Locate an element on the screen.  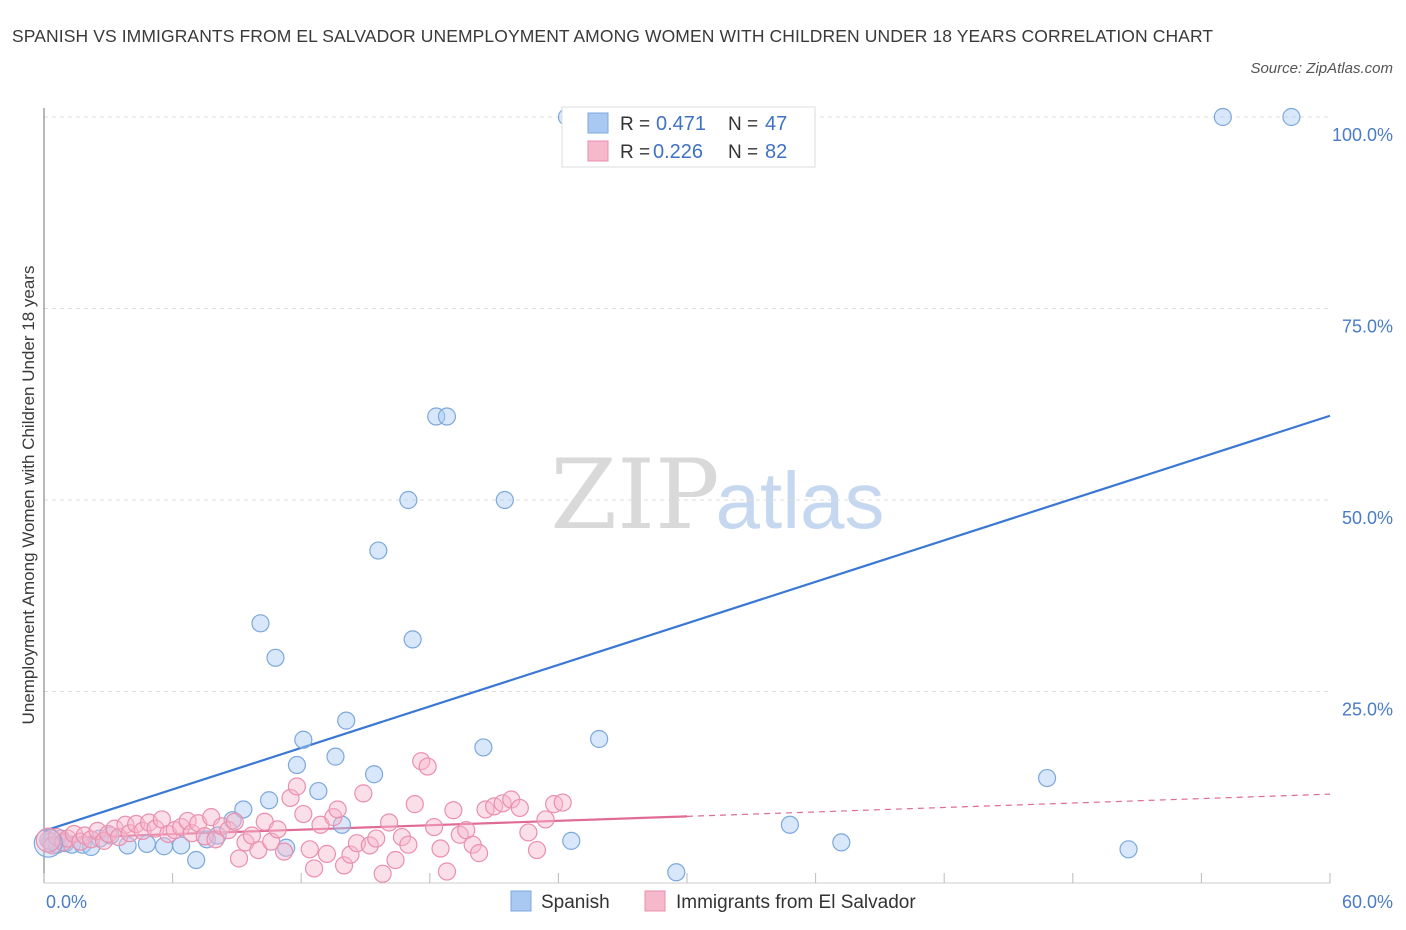
y-tick-label-25: 25.0% is located at coordinates (1367, 710).